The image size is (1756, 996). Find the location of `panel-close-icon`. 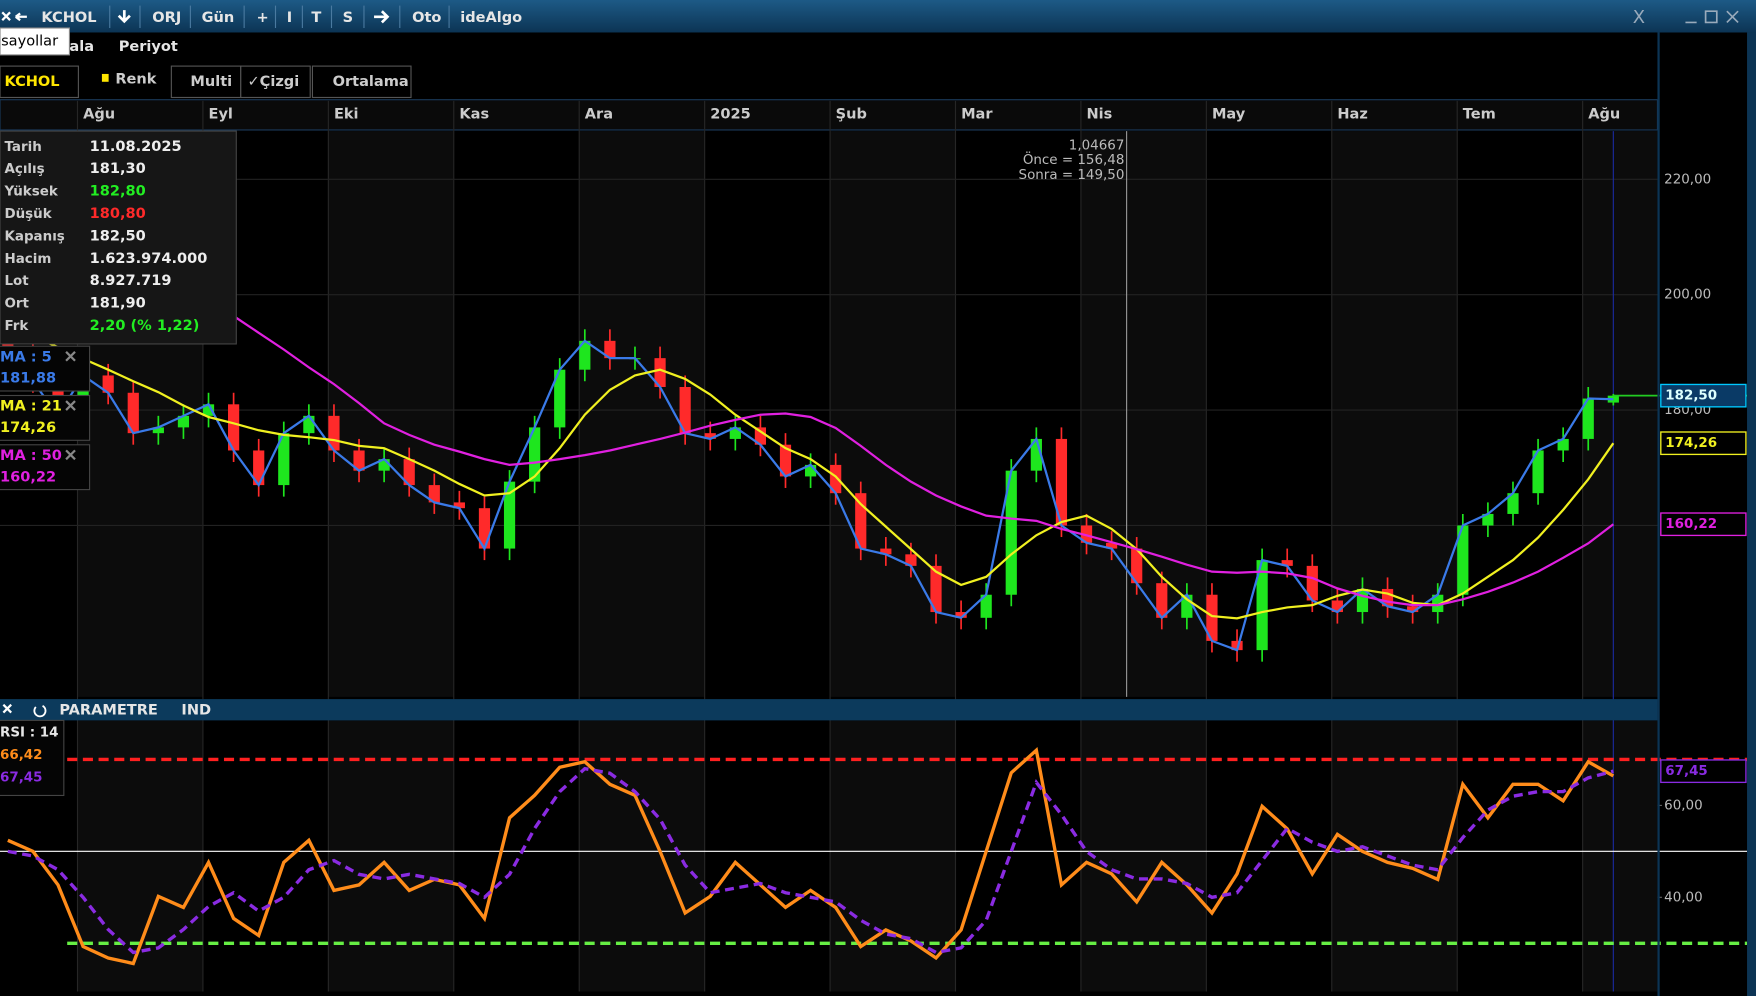

panel-close-icon is located at coordinates (7, 708).